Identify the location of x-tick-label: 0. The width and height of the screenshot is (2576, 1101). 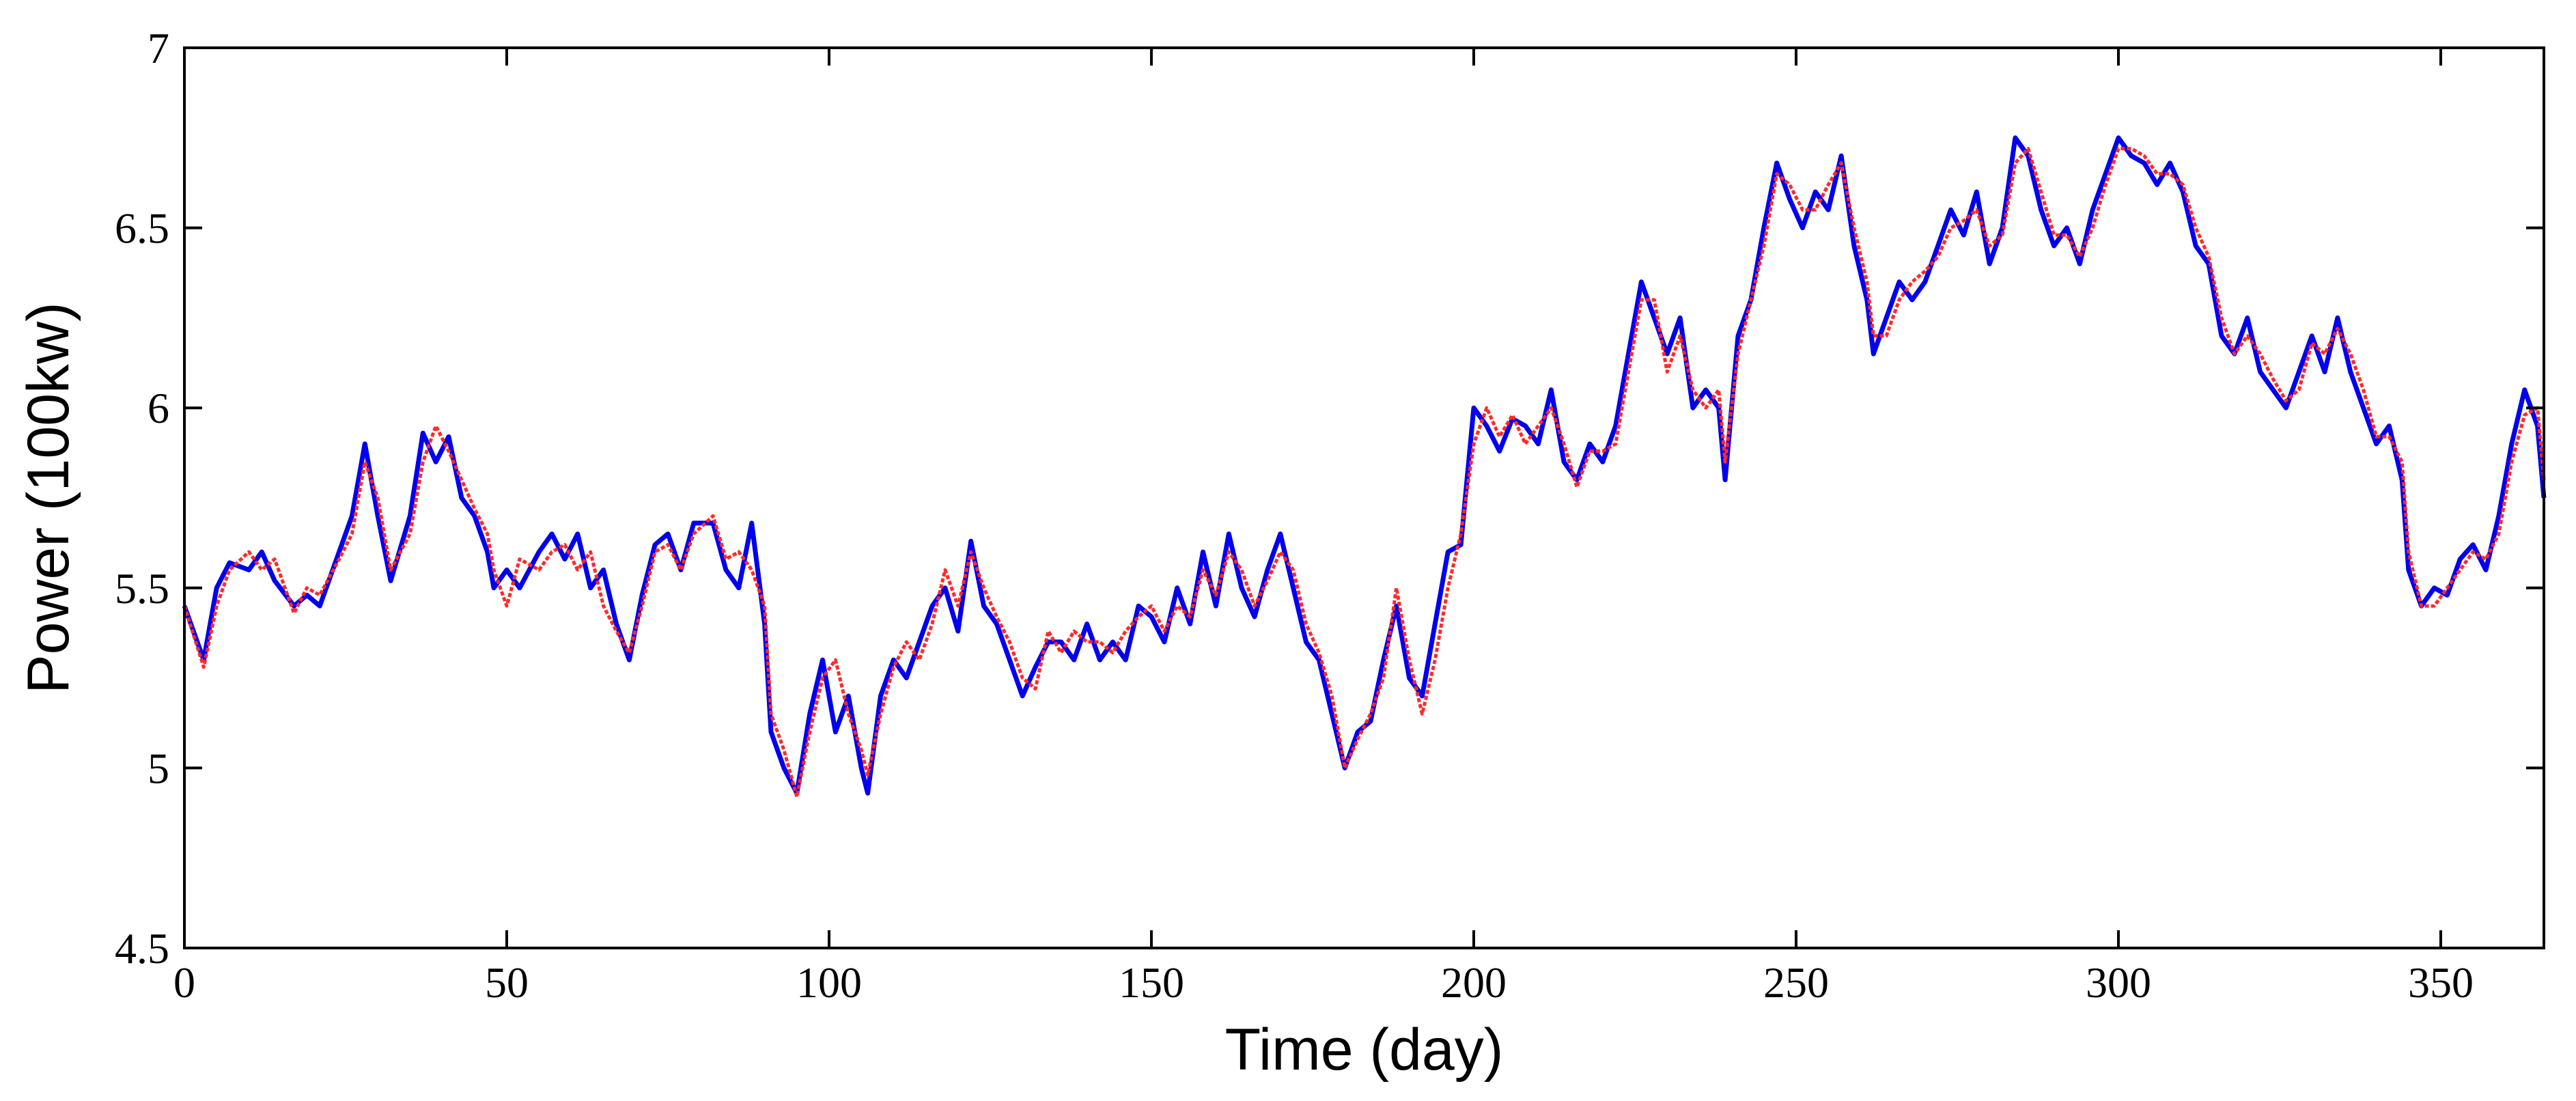
(184, 983).